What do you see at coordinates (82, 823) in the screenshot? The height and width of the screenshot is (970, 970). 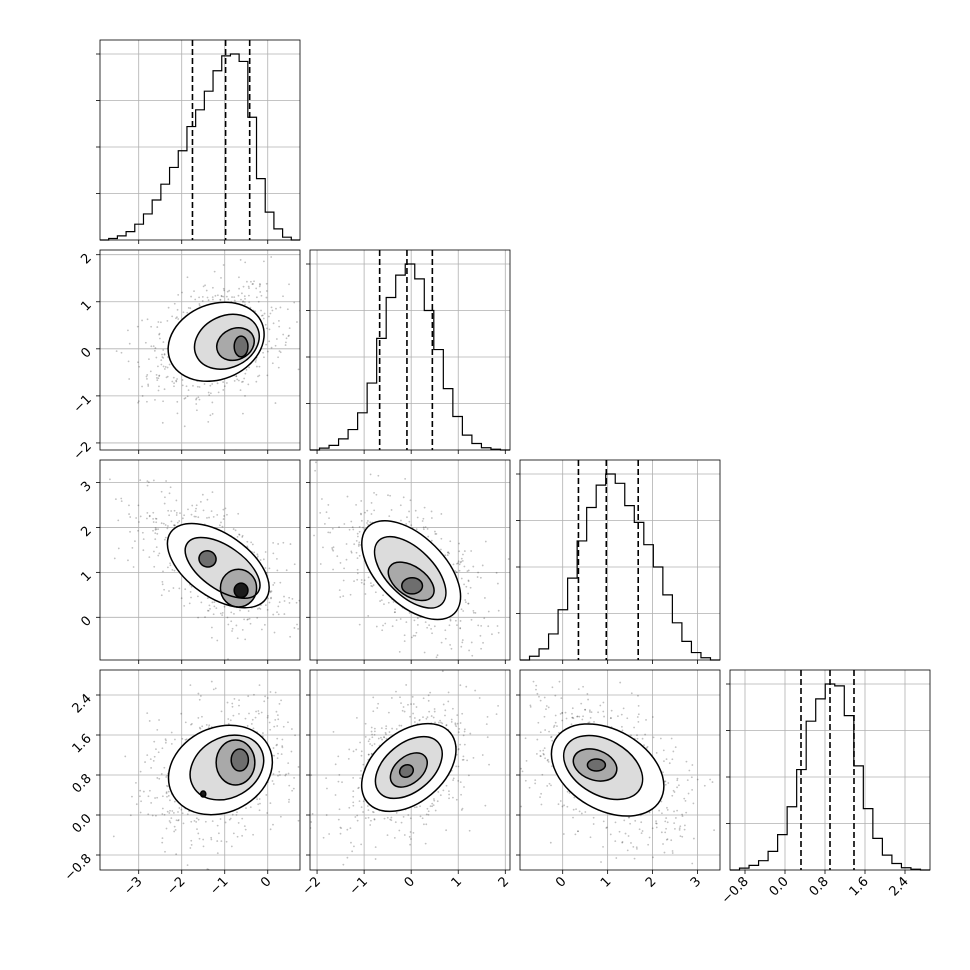 I see `y-tick-label: 0.0` at bounding box center [82, 823].